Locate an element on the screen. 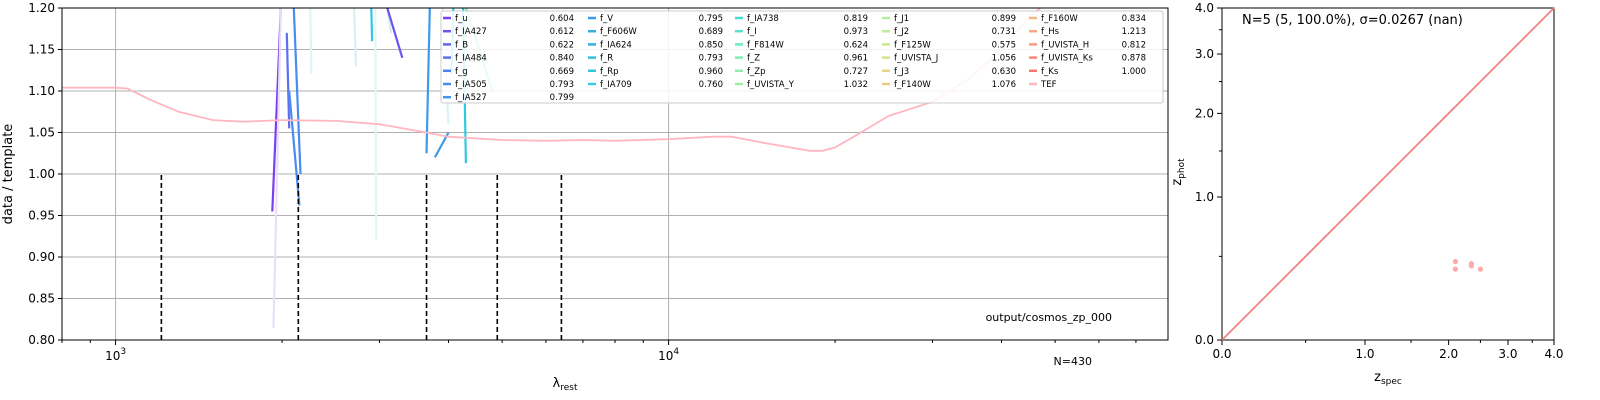 The image size is (1600, 400). x-tick-label: 3.0 is located at coordinates (1507, 354).